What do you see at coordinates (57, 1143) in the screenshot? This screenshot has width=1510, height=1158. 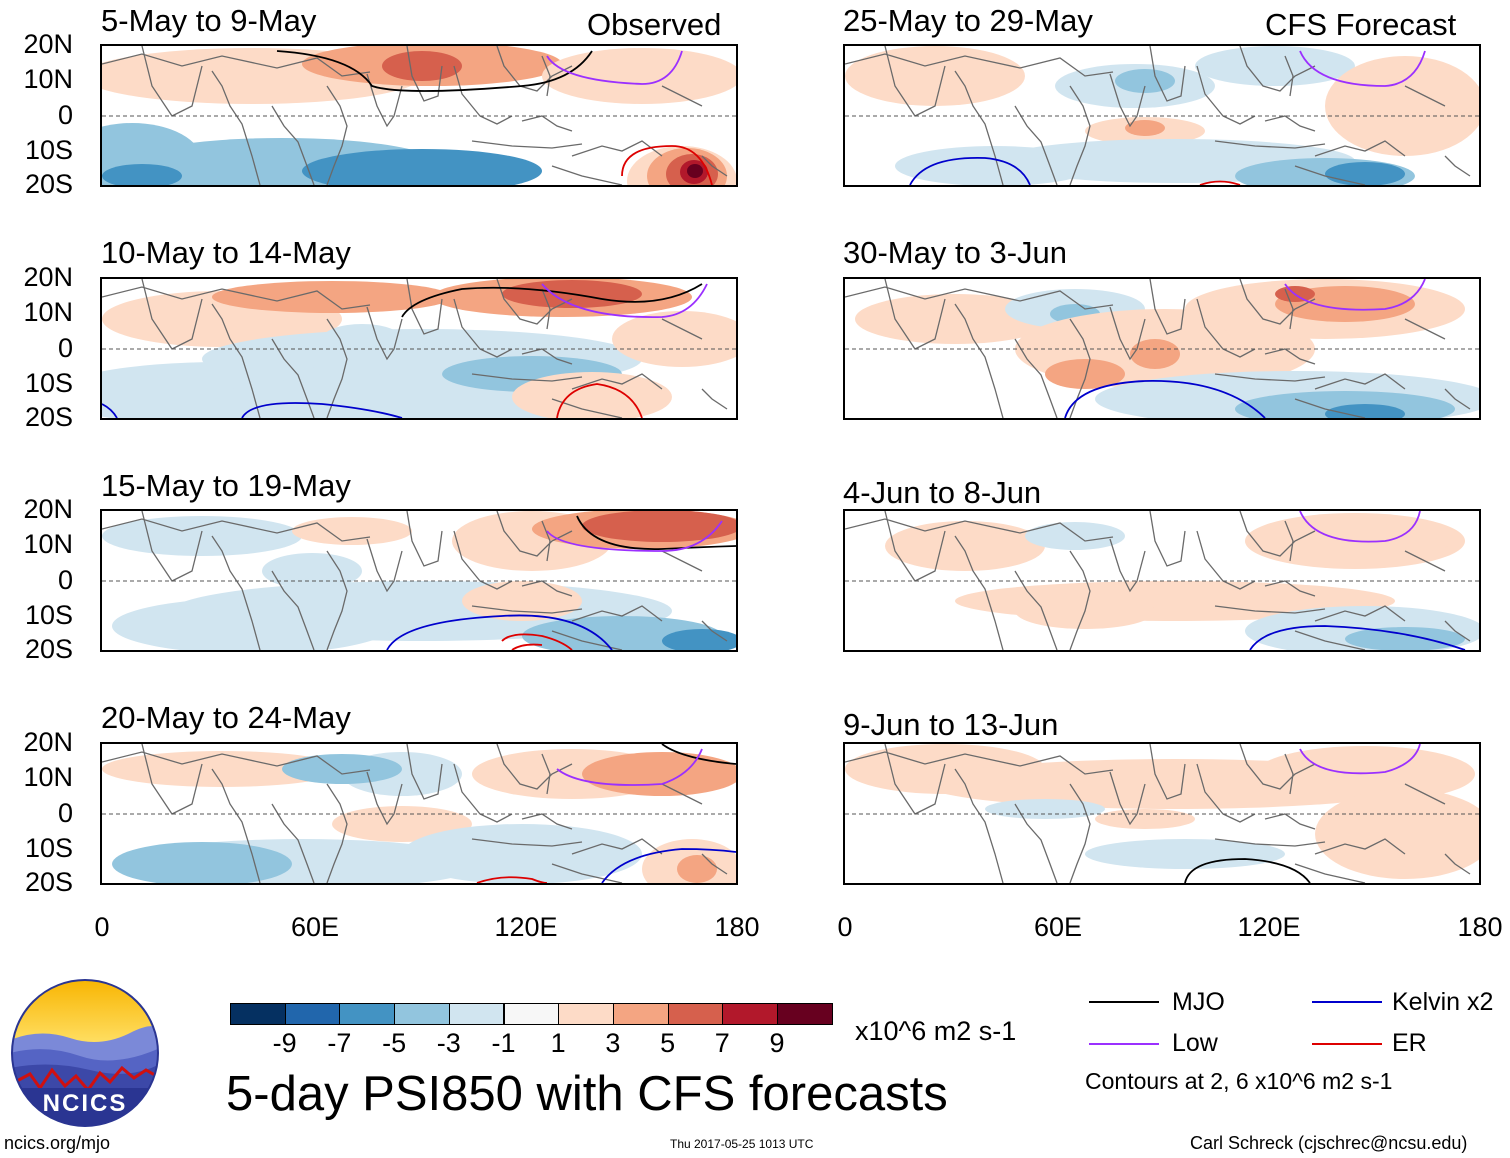 I see `footer-url: ncics.org/mjo` at bounding box center [57, 1143].